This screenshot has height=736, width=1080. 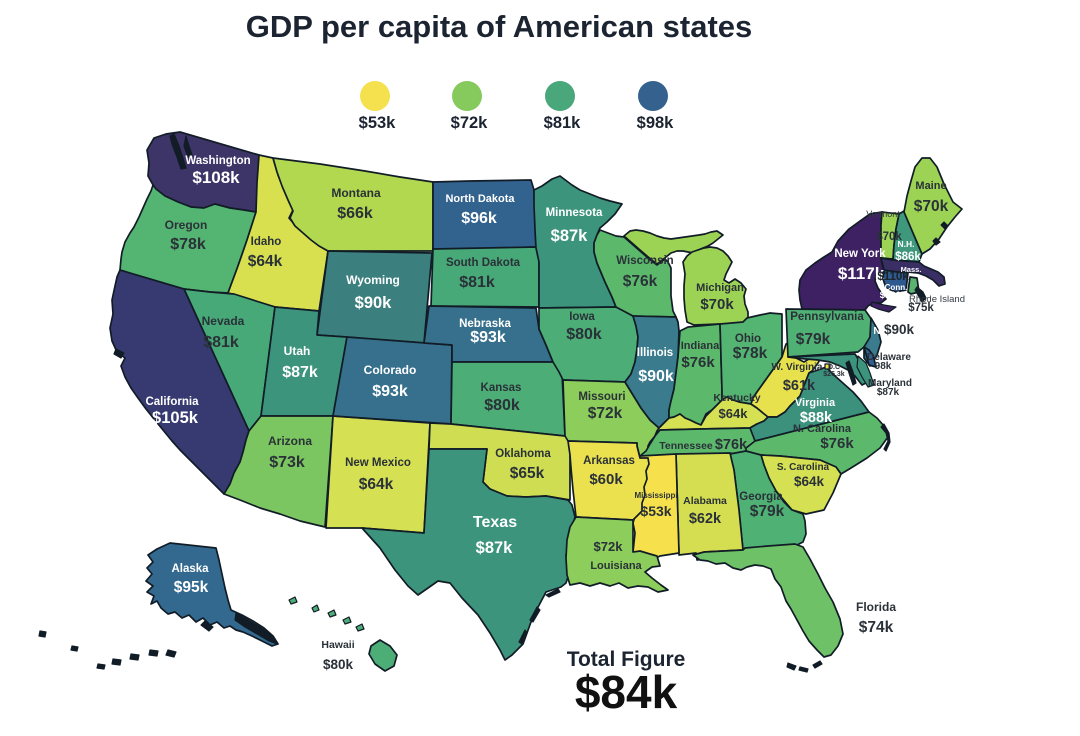 What do you see at coordinates (890, 383) in the screenshot?
I see `svg-text: Maryland` at bounding box center [890, 383].